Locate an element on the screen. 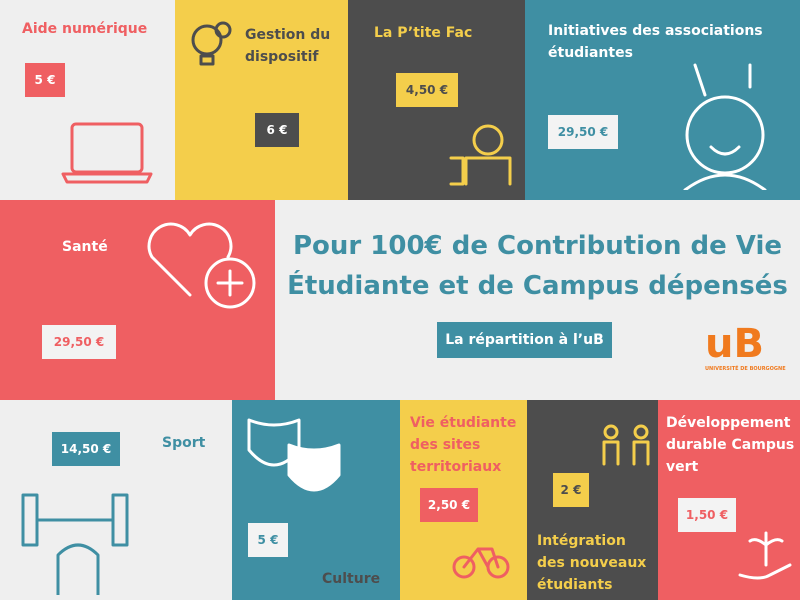 The image size is (800, 600). label: Développement durable Campus vert is located at coordinates (730, 445).